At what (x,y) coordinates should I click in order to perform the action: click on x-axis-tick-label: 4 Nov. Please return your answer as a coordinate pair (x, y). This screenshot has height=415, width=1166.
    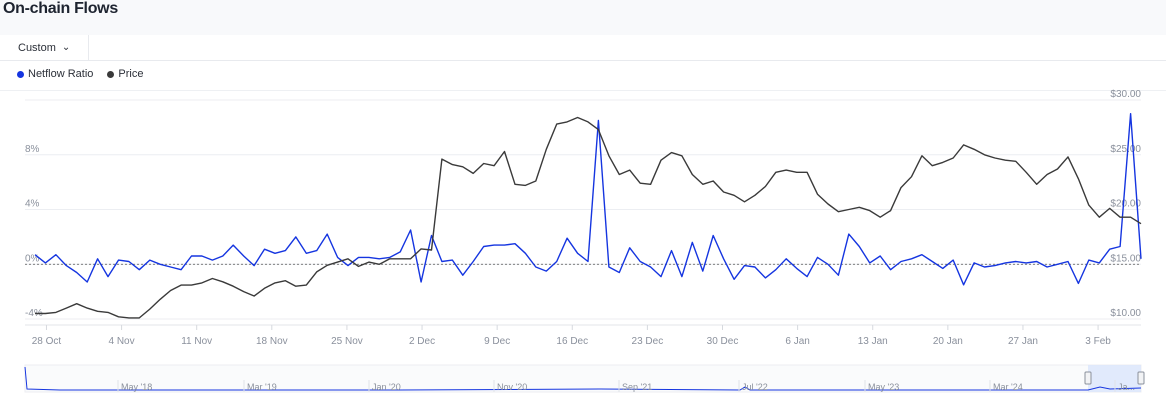
    Looking at the image, I should click on (122, 341).